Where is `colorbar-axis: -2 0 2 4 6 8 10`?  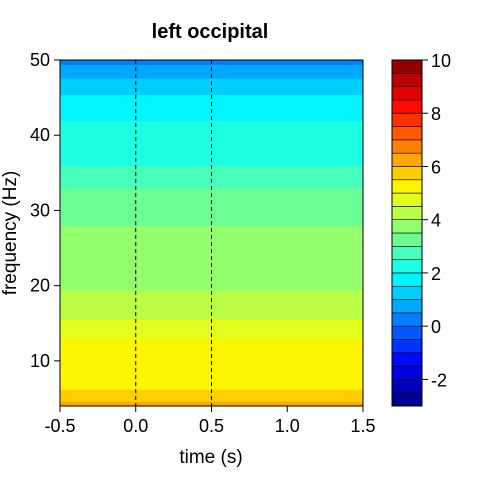 colorbar-axis: -2 0 2 4 6 8 10 is located at coordinates (436, 220).